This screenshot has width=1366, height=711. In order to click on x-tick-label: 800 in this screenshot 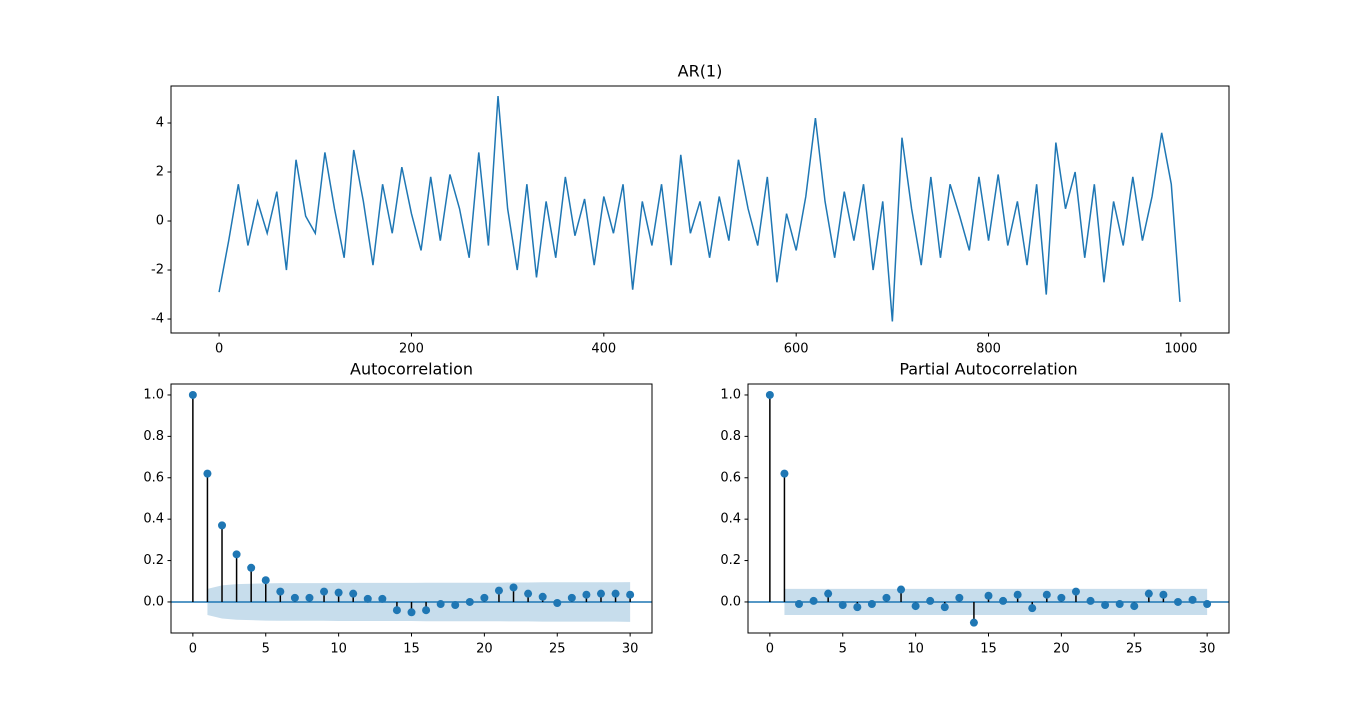, I will do `click(988, 349)`.